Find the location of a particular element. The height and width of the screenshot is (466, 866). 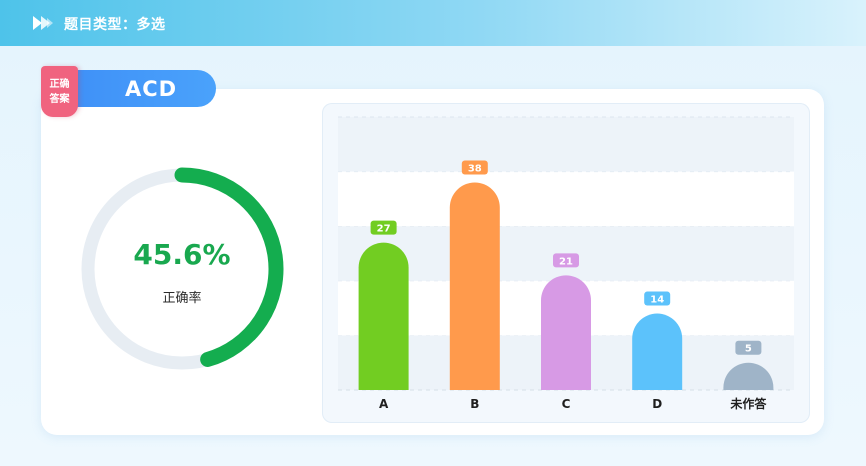

x-tick-label: C is located at coordinates (566, 404).